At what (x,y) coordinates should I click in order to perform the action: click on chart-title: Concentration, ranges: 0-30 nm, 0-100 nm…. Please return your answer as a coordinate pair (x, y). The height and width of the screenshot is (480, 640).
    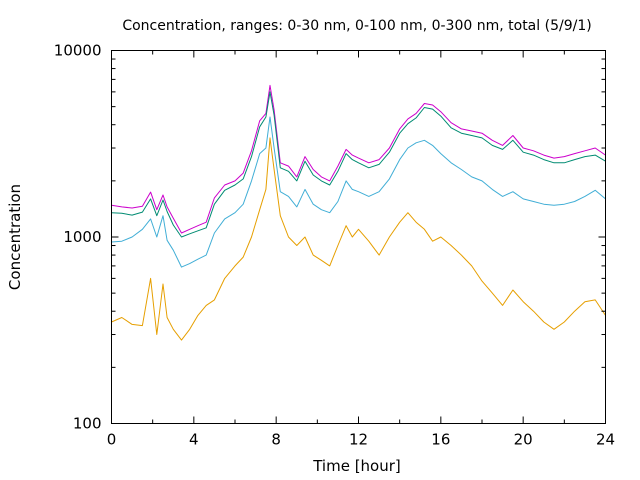
    Looking at the image, I should click on (356, 26).